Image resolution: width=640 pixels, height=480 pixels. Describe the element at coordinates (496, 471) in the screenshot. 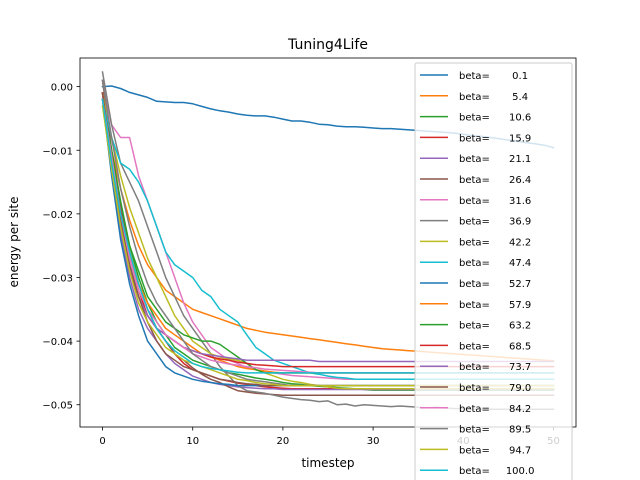

I see `legend-label-20: beta= 100.0` at that location.